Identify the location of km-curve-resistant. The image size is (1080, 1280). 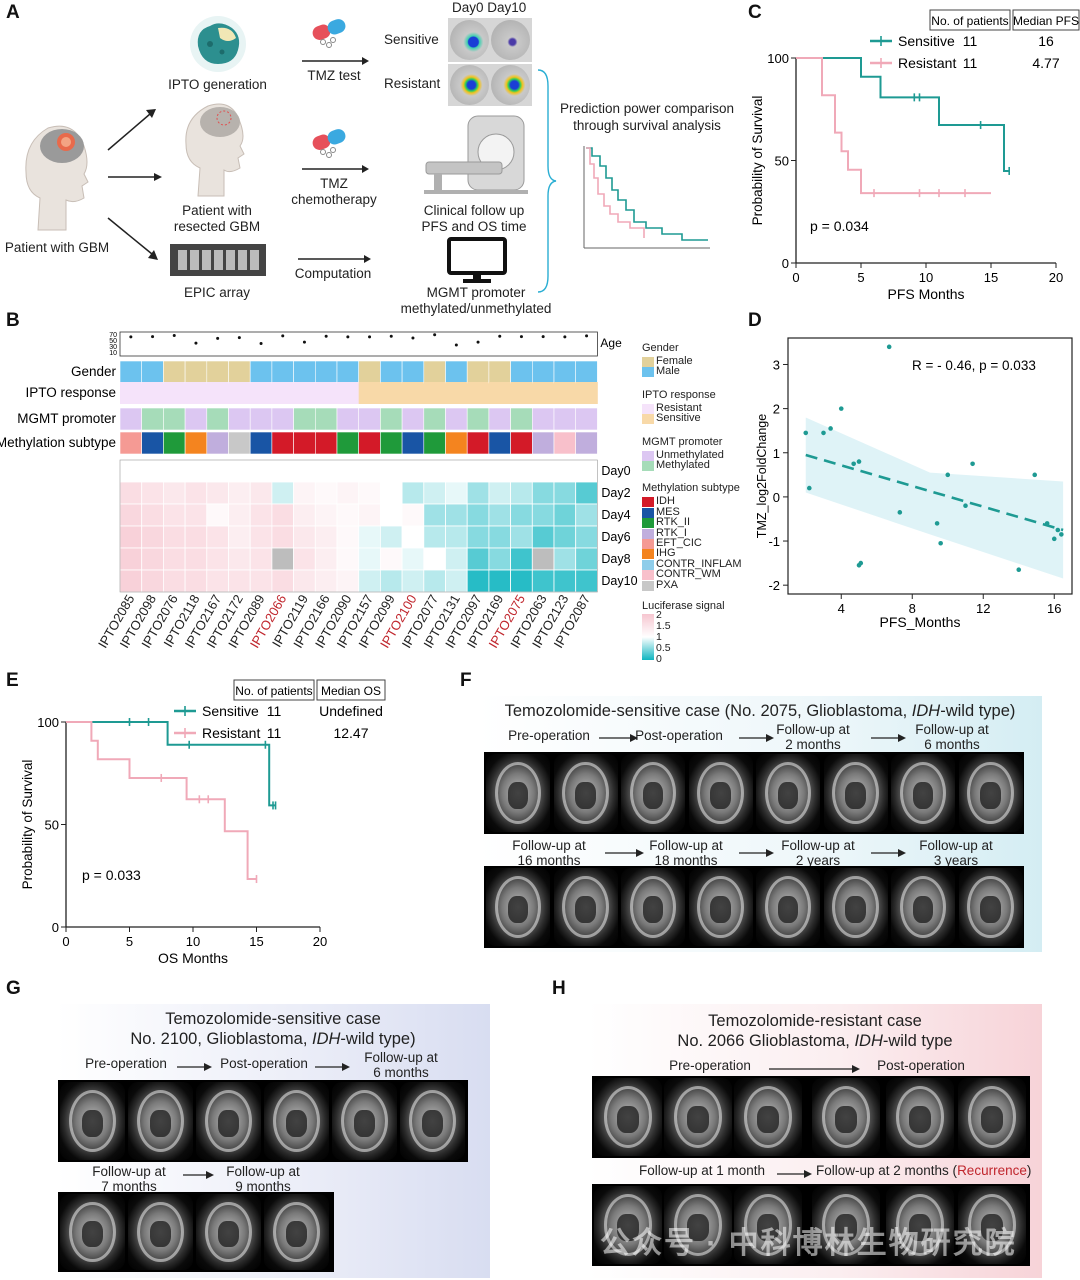
(893, 126).